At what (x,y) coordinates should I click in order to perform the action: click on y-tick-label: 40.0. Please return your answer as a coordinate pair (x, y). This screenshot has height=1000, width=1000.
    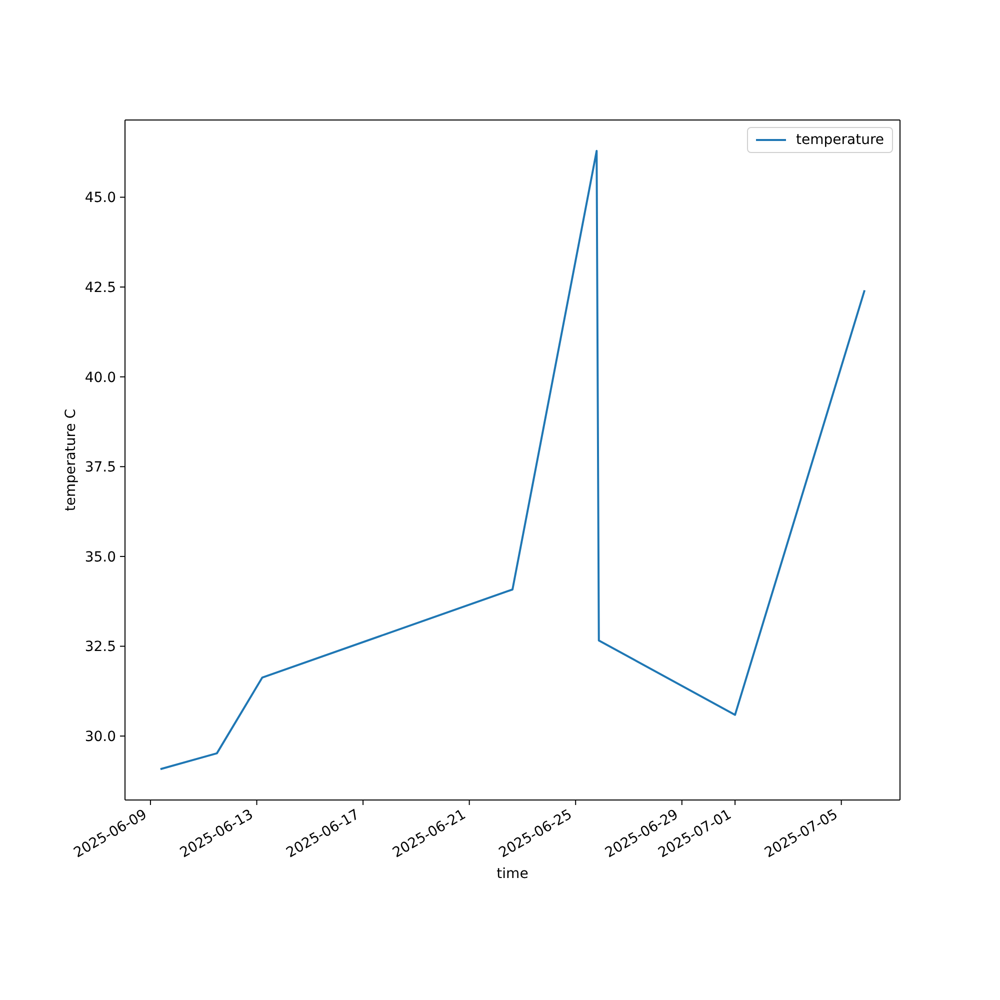
    Looking at the image, I should click on (100, 378).